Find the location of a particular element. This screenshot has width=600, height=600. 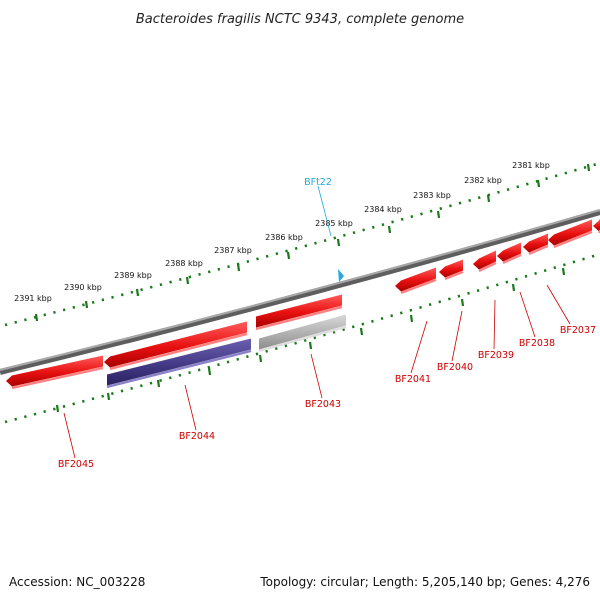

gene-bf2036 is located at coordinates (570, 234).